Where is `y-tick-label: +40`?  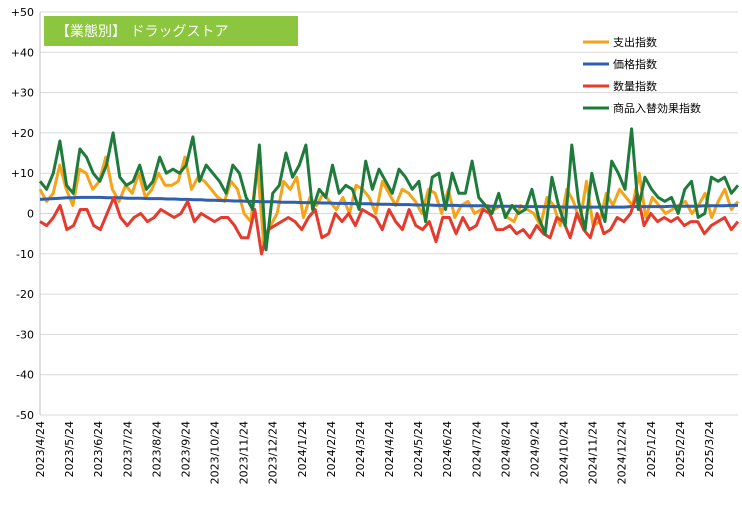
y-tick-label: +40 is located at coordinates (22, 52).